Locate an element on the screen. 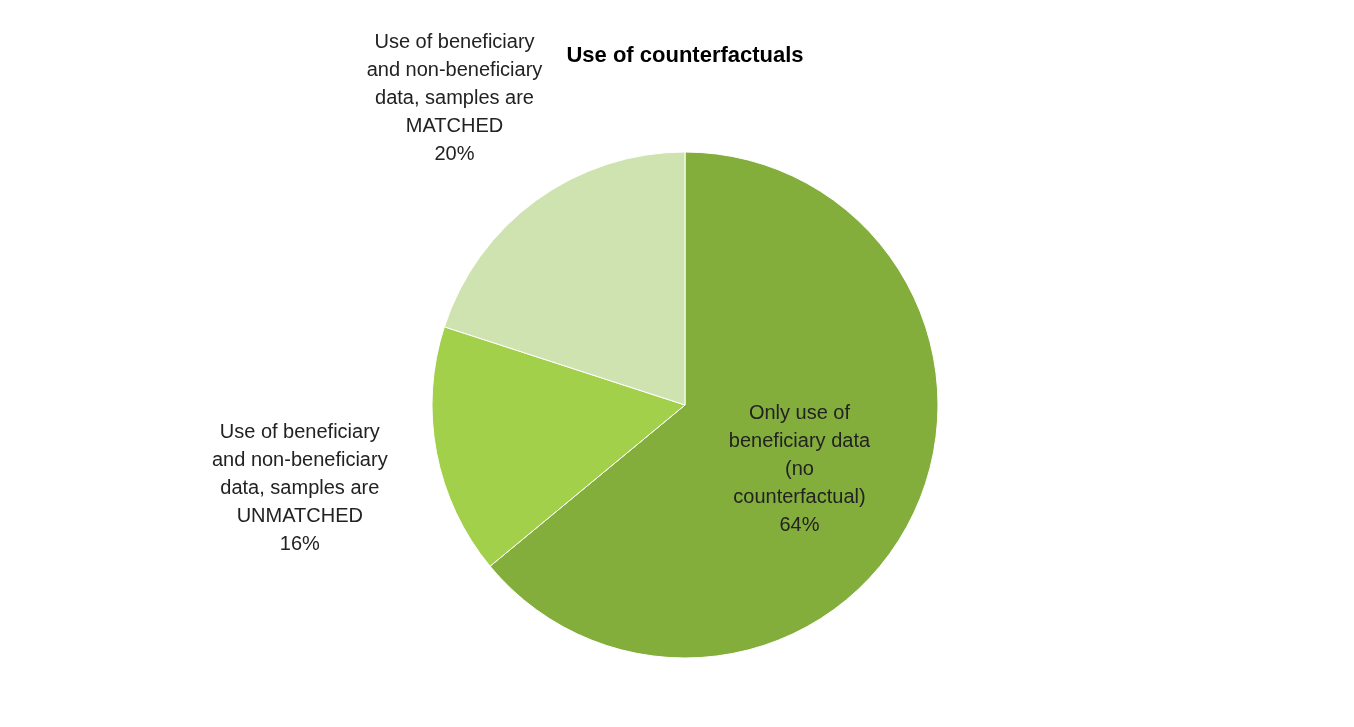 The width and height of the screenshot is (1354, 727). slice-label: Use of beneficiary and non-beneficiary data, samples are MATCHED is located at coordinates (454, 82).